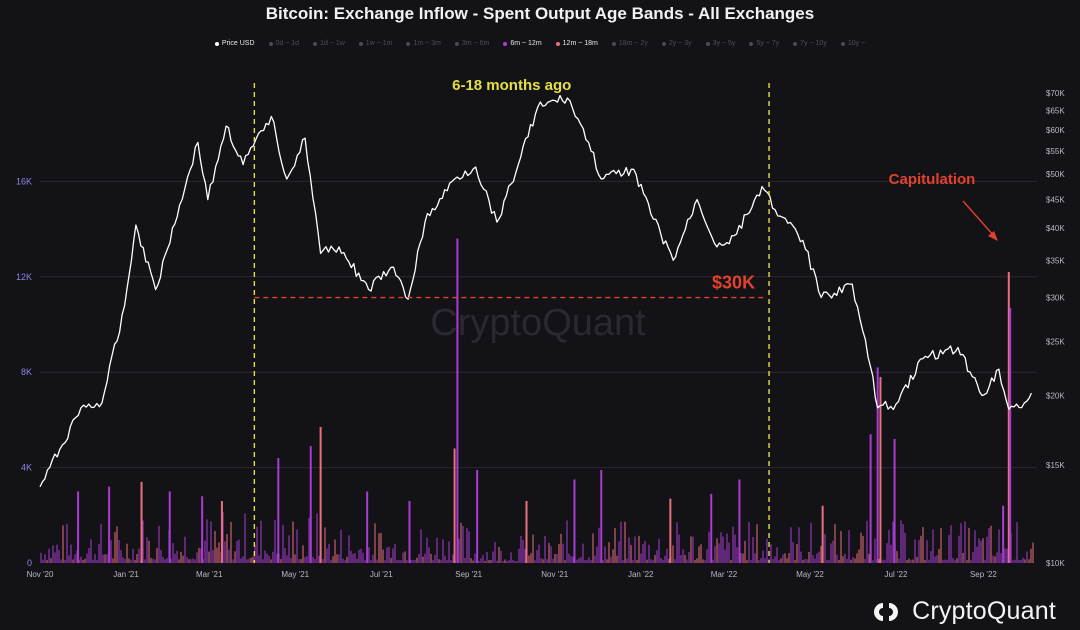 Image resolution: width=1080 pixels, height=630 pixels. Describe the element at coordinates (993, 236) in the screenshot. I see `capitulation-arrowhead` at that location.